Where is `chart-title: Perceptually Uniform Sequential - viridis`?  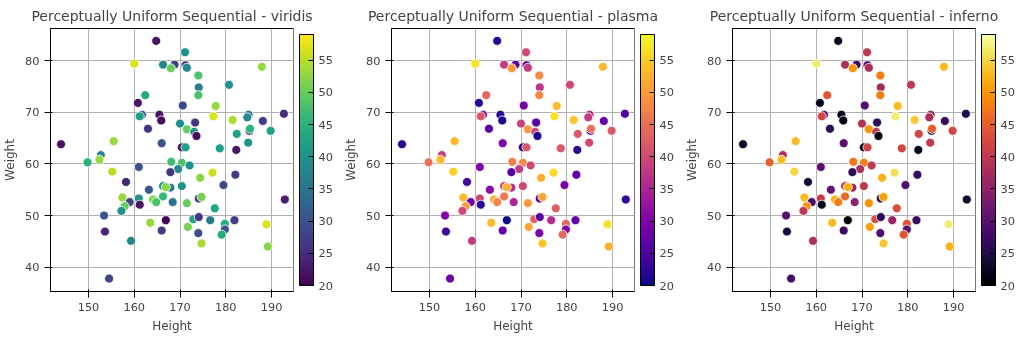 chart-title: Perceptually Uniform Sequential - viridis is located at coordinates (172, 15).